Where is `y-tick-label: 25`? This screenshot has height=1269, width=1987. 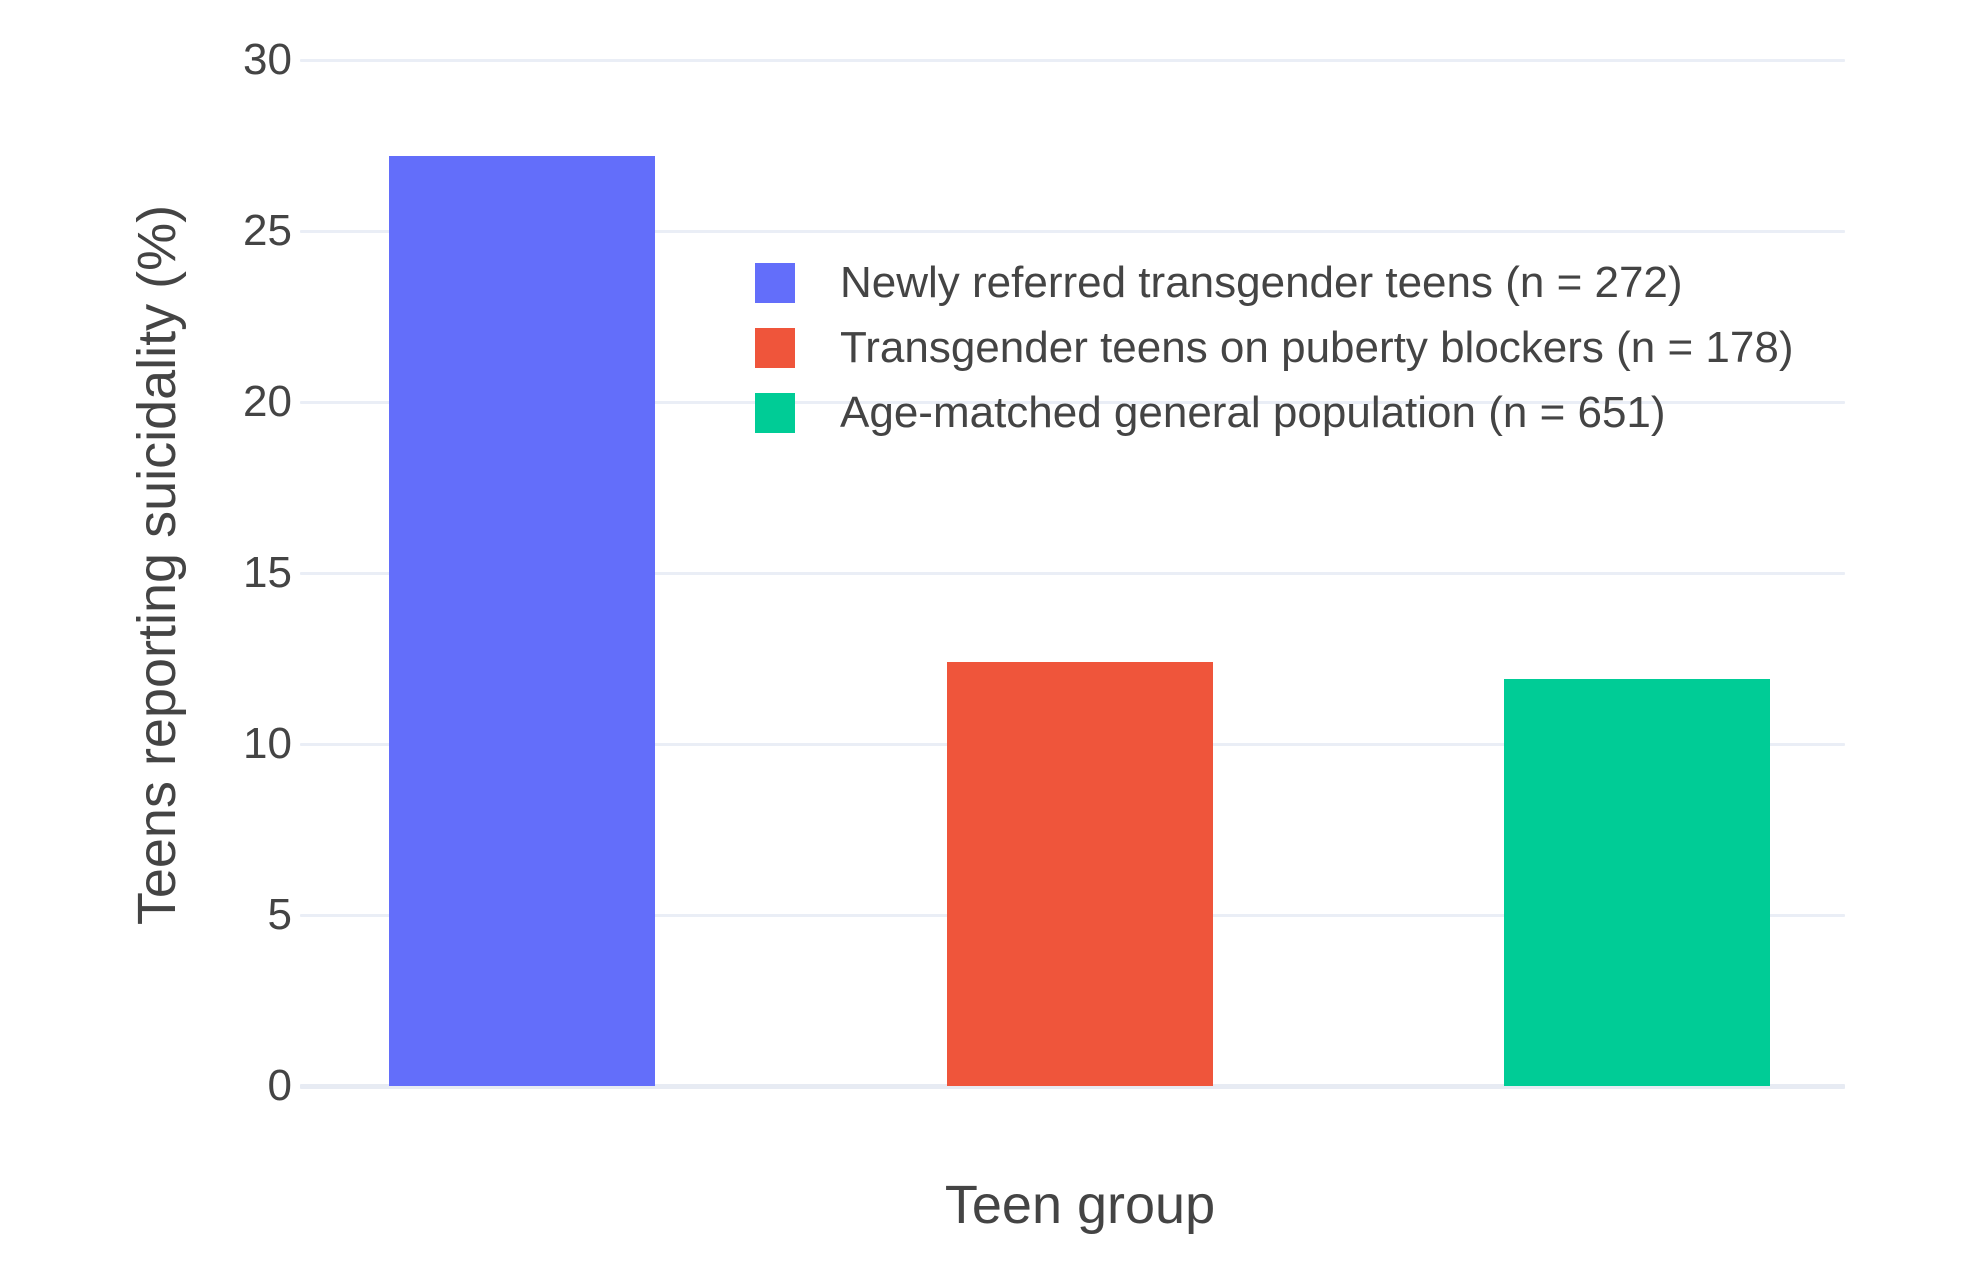
y-tick-label: 25 is located at coordinates (267, 230).